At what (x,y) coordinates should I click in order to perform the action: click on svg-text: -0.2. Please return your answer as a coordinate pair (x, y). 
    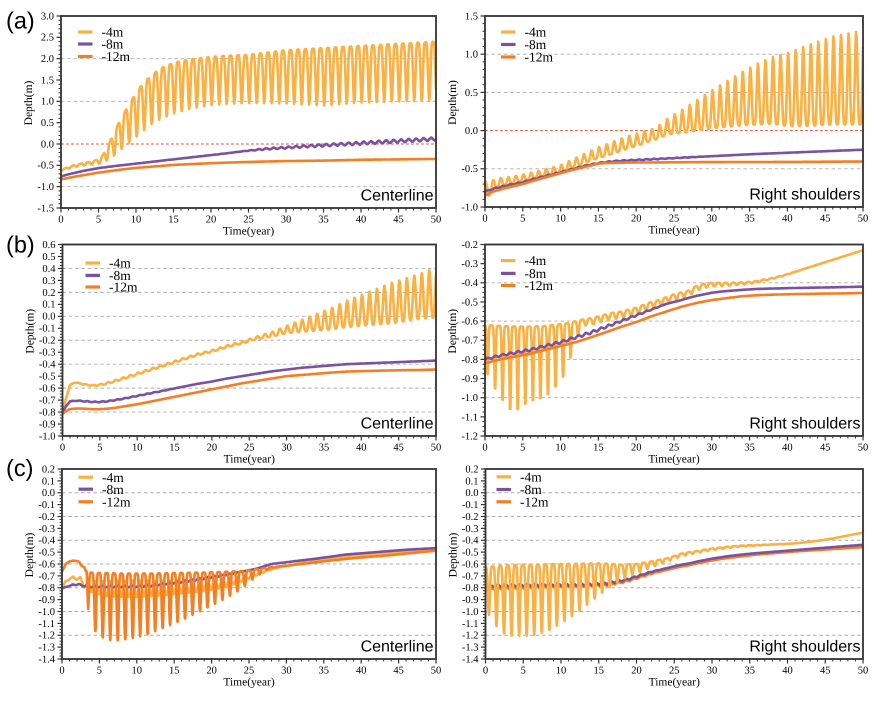
    Looking at the image, I should click on (46, 517).